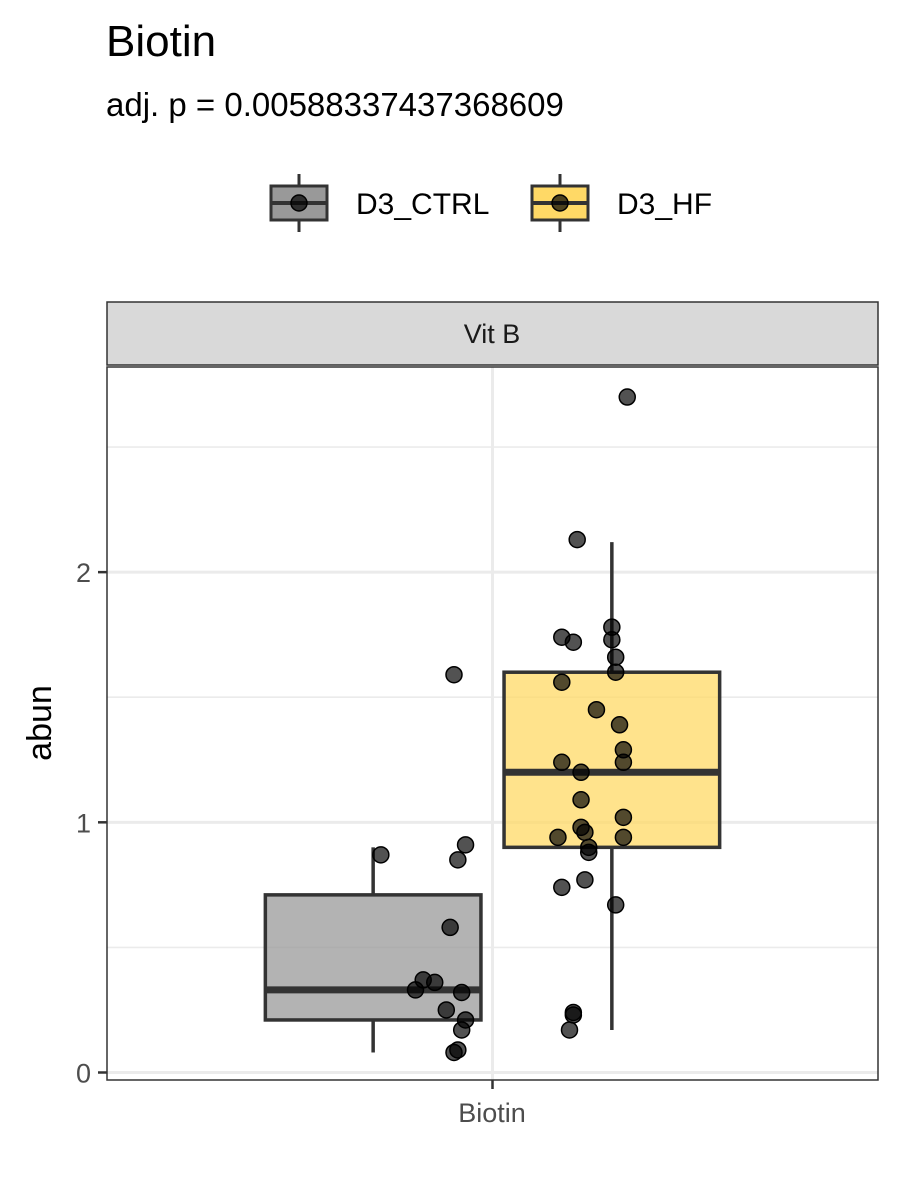 This screenshot has width=900, height=1200. Describe the element at coordinates (299, 203) in the screenshot. I see `legend-key-d3-ctrl` at that location.